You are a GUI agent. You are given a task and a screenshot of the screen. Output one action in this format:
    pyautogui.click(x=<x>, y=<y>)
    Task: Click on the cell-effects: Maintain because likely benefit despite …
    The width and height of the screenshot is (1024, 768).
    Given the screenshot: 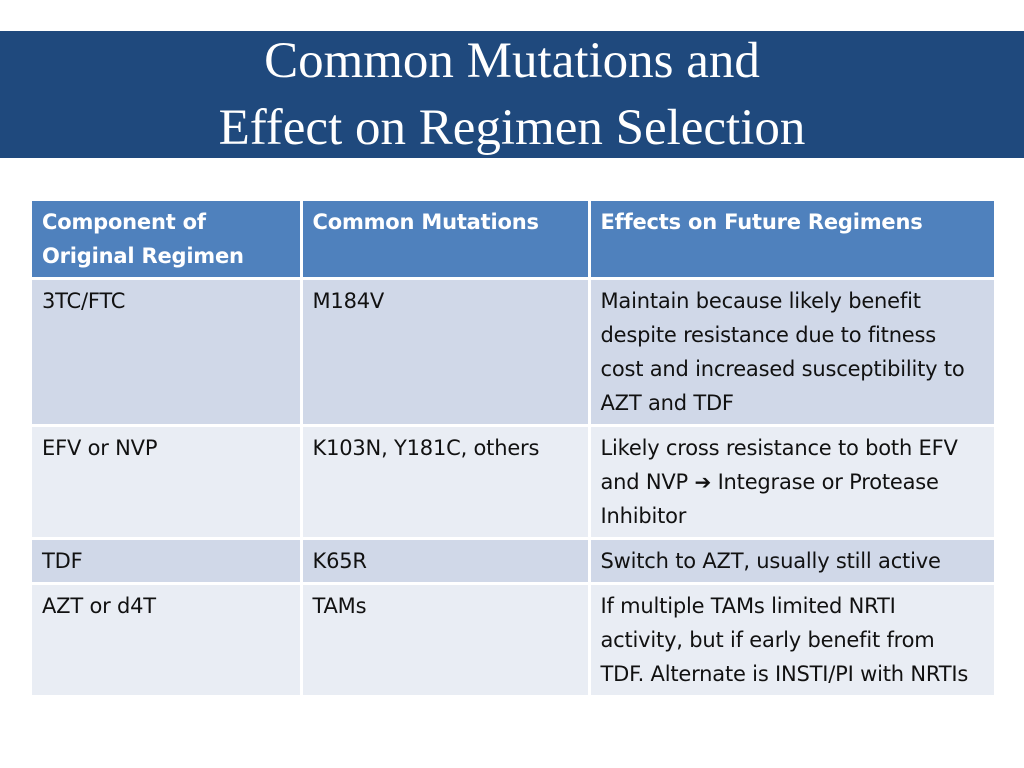 What is the action you would take?
    pyautogui.click(x=791, y=352)
    